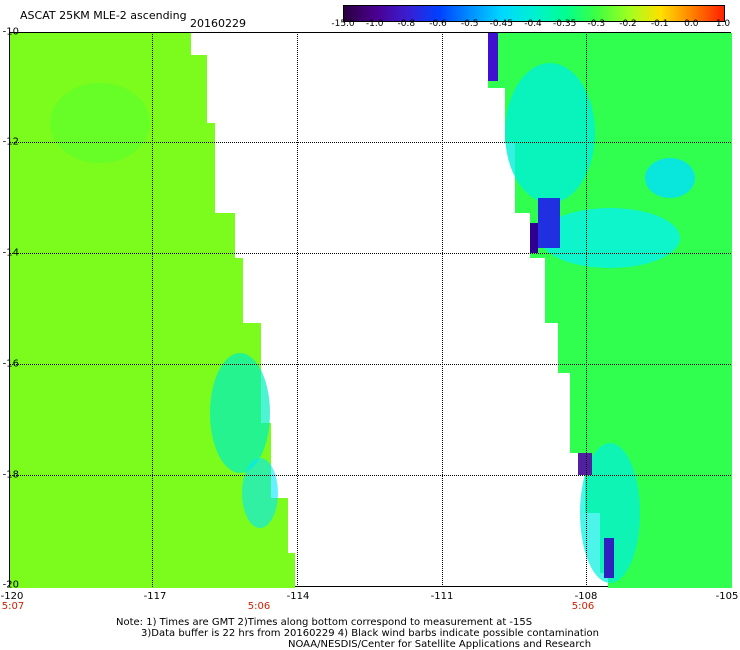 Image resolution: width=740 pixels, height=650 pixels. What do you see at coordinates (534, 238) in the screenshot?
I see `right-swath-purple-patch` at bounding box center [534, 238].